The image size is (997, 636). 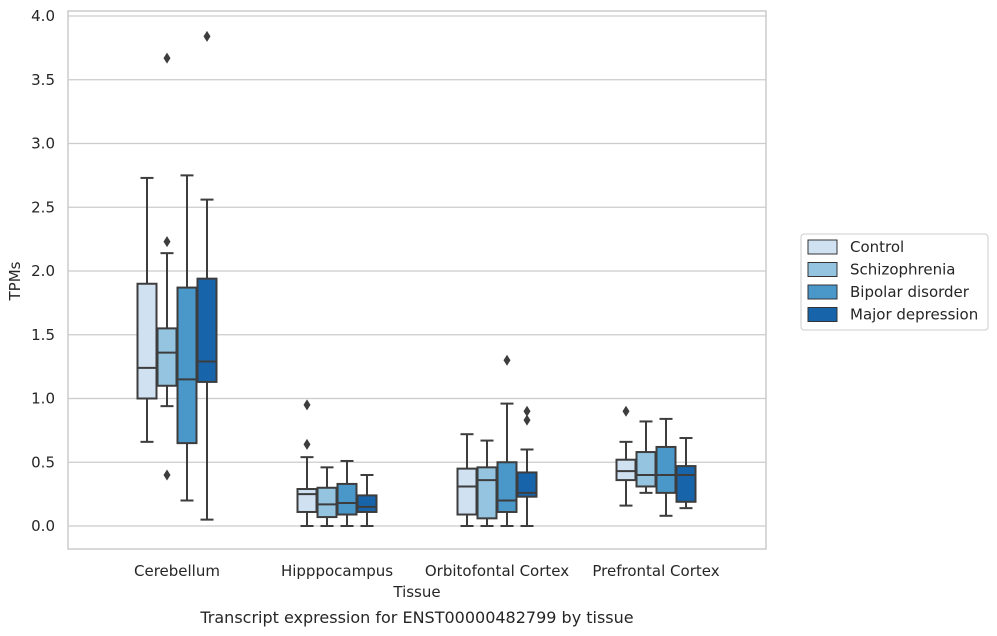 I want to click on box-bipolar-disorder, so click(x=347, y=493).